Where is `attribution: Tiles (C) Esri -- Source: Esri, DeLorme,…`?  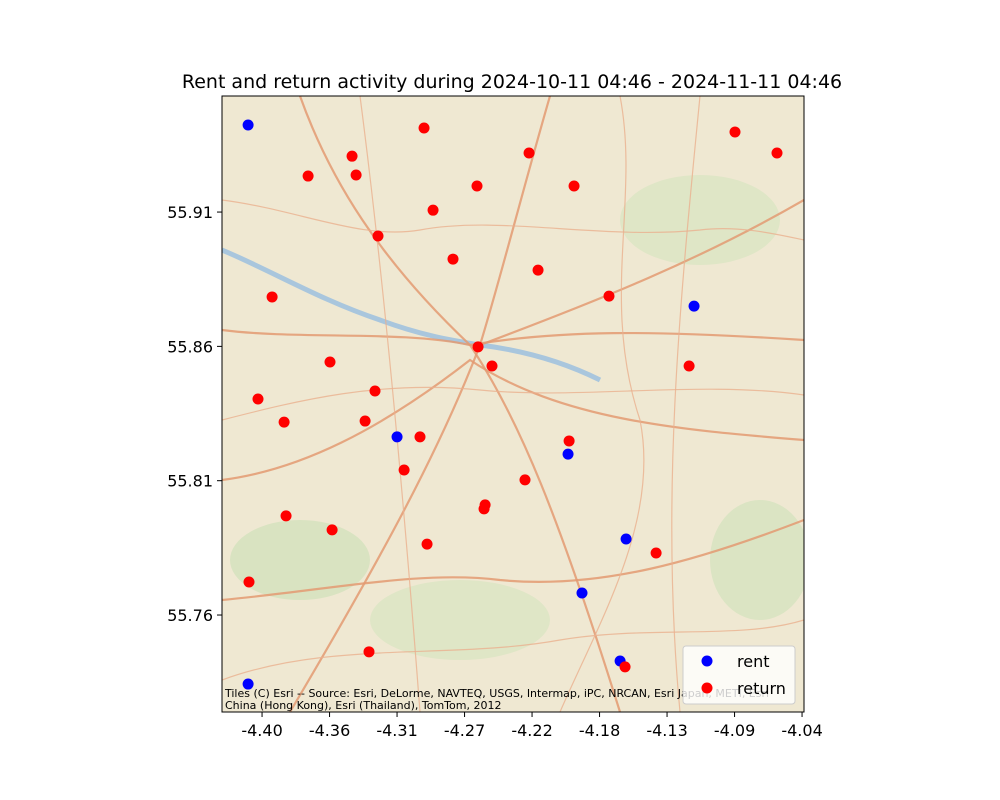
attribution: Tiles (C) Esri -- Source: Esri, DeLorme,… is located at coordinates (496, 693).